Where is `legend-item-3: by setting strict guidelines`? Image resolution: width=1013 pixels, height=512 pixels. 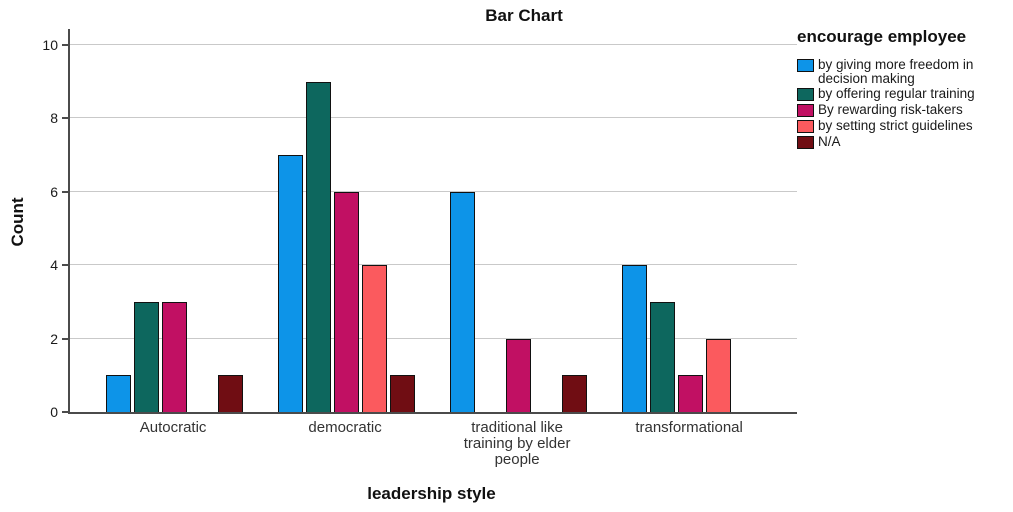 legend-item-3: by setting strict guidelines is located at coordinates (904, 126).